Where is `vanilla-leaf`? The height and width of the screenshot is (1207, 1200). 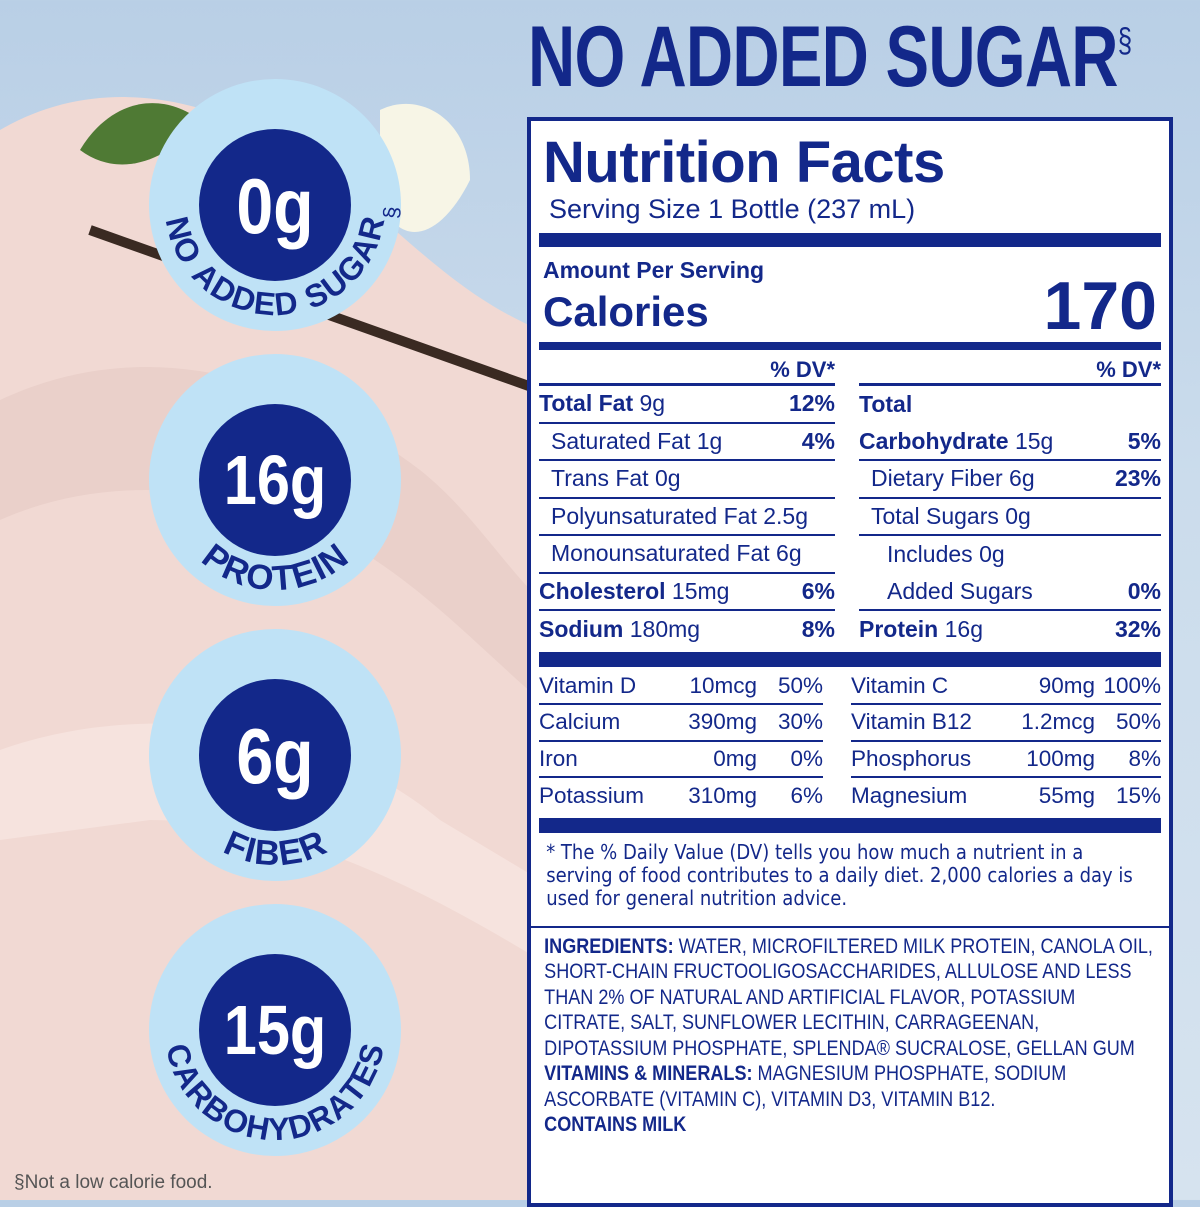
vanilla-leaf is located at coordinates (140, 134).